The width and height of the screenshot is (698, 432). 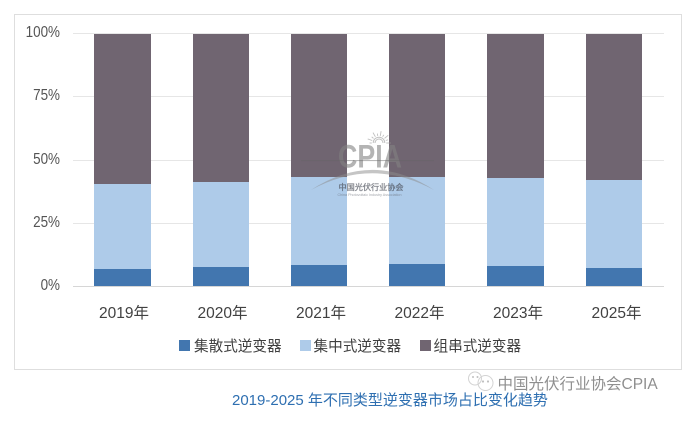 I want to click on svg-text: CPIA, so click(x=370, y=157).